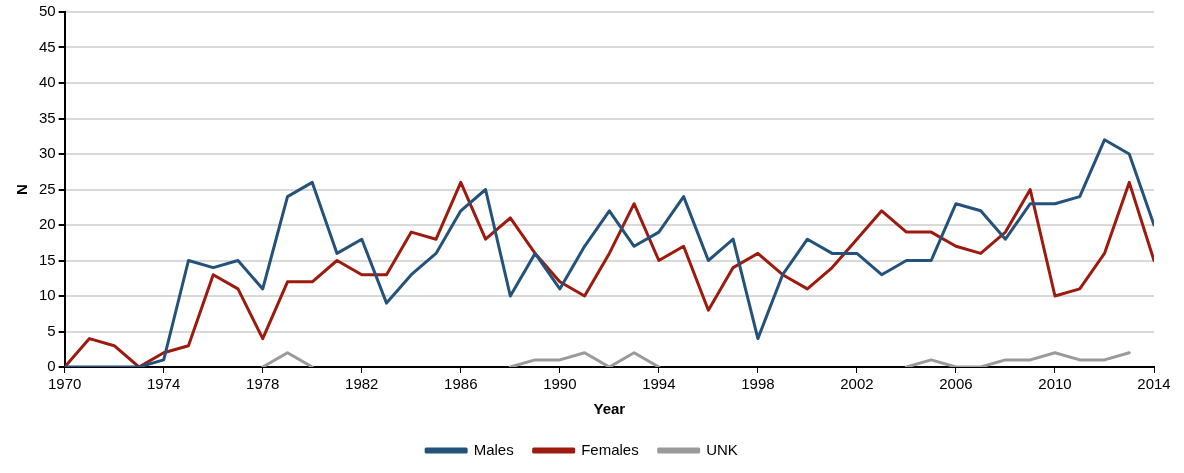 Image resolution: width=1184 pixels, height=473 pixels. I want to click on x-tick-label: 2002, so click(857, 384).